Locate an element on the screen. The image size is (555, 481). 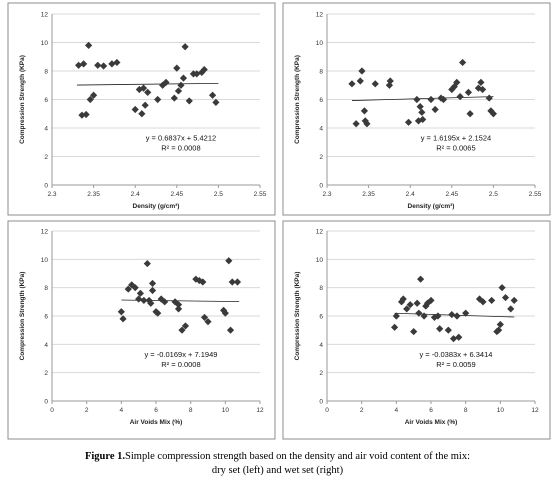
x-tick-label: 2.4 is located at coordinates (410, 194).